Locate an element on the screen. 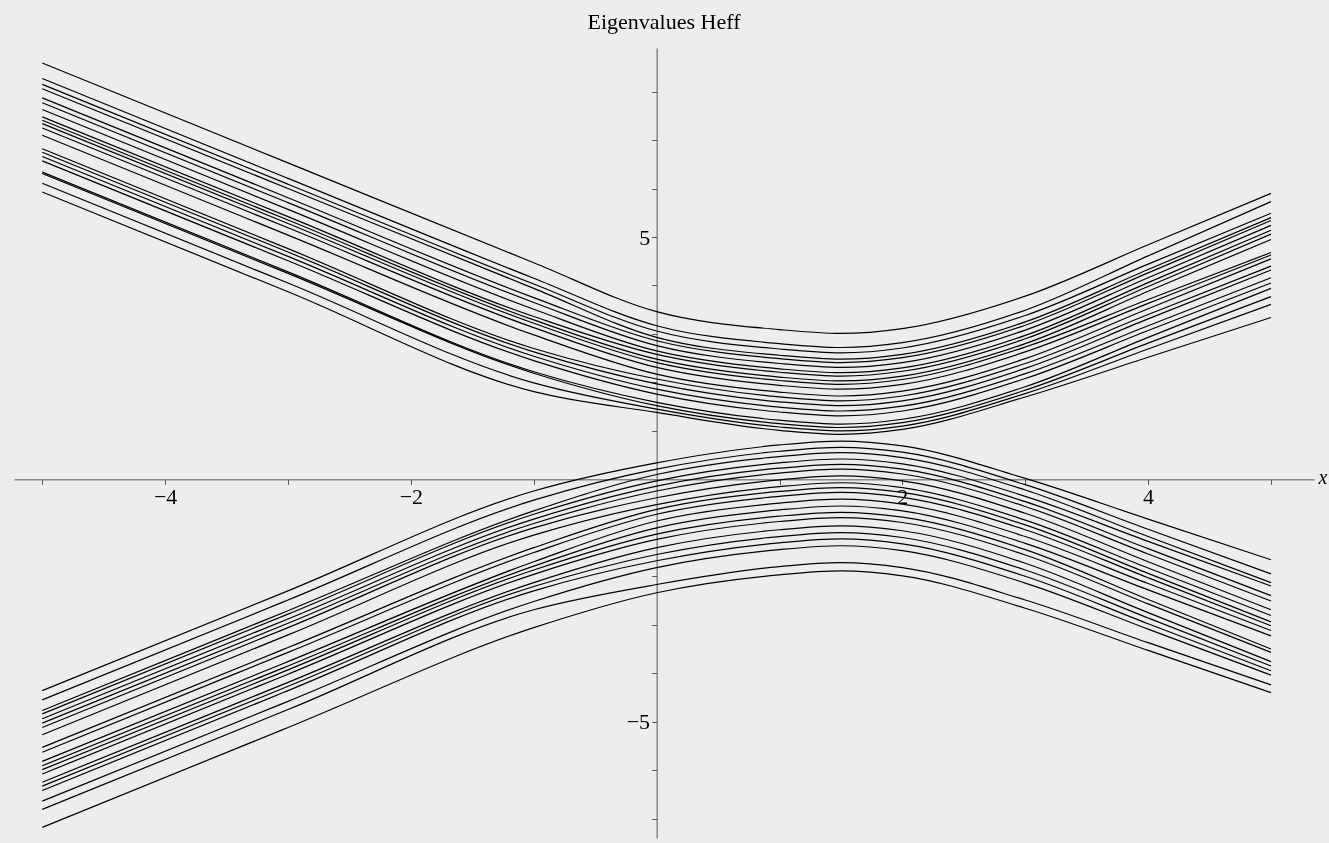  chart-title: Eigenvalues Heff is located at coordinates (664, 21).